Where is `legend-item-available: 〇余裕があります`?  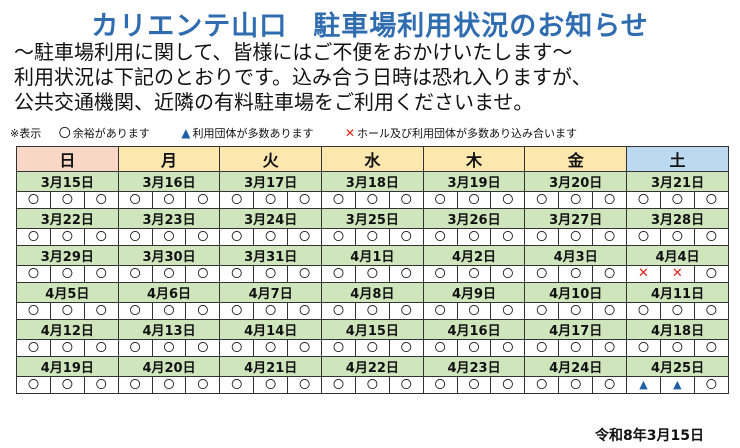
legend-item-available: 〇余裕があります is located at coordinates (111, 132).